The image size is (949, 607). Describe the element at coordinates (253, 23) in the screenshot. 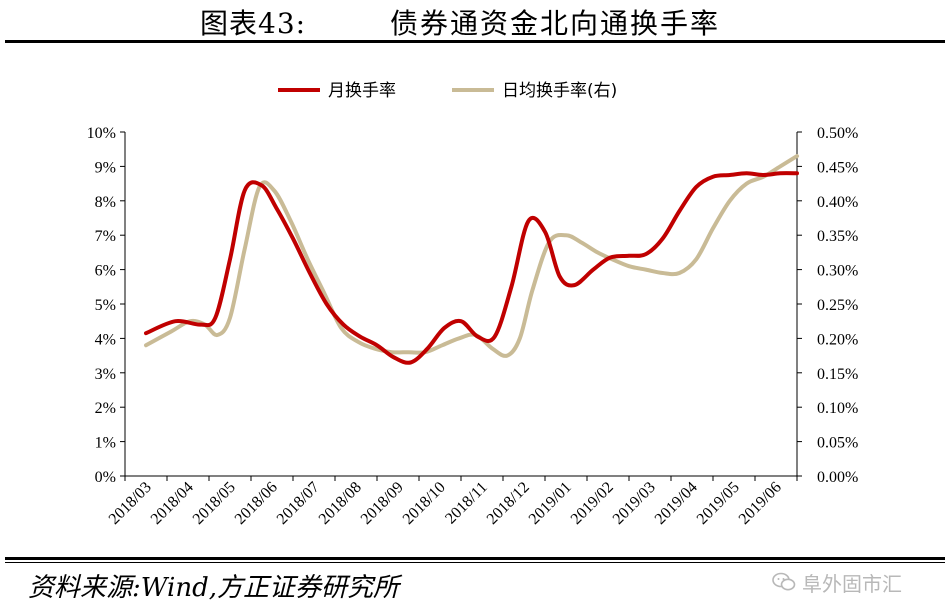

I see `figure-label: 图表43:` at that location.